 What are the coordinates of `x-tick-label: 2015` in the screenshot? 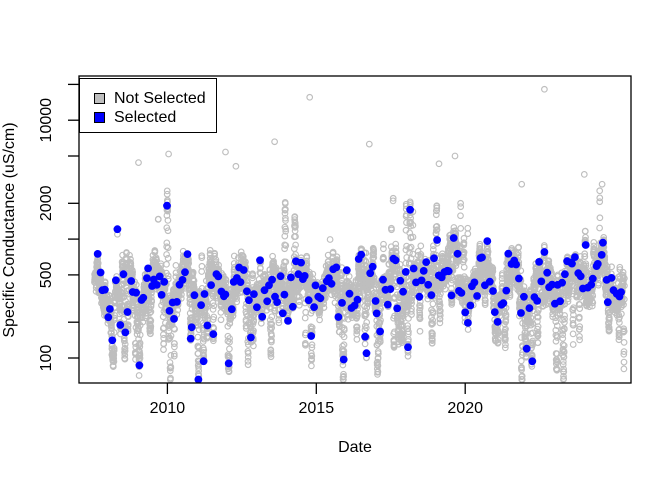 It's located at (317, 408).